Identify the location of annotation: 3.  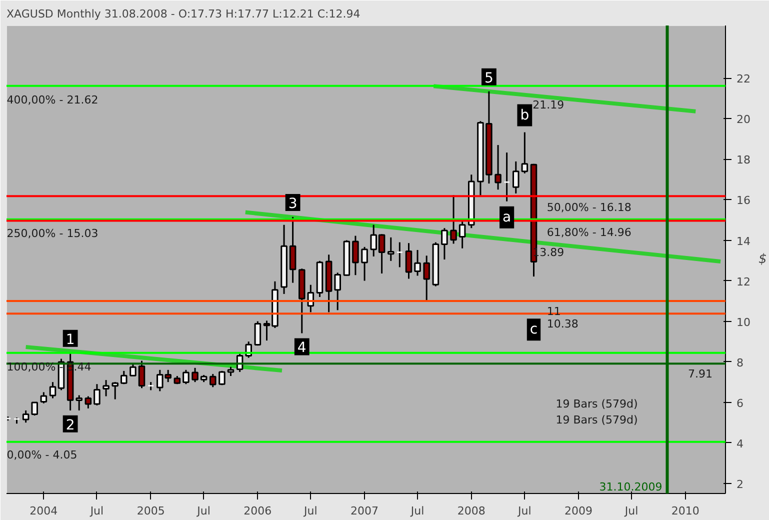
(293, 204).